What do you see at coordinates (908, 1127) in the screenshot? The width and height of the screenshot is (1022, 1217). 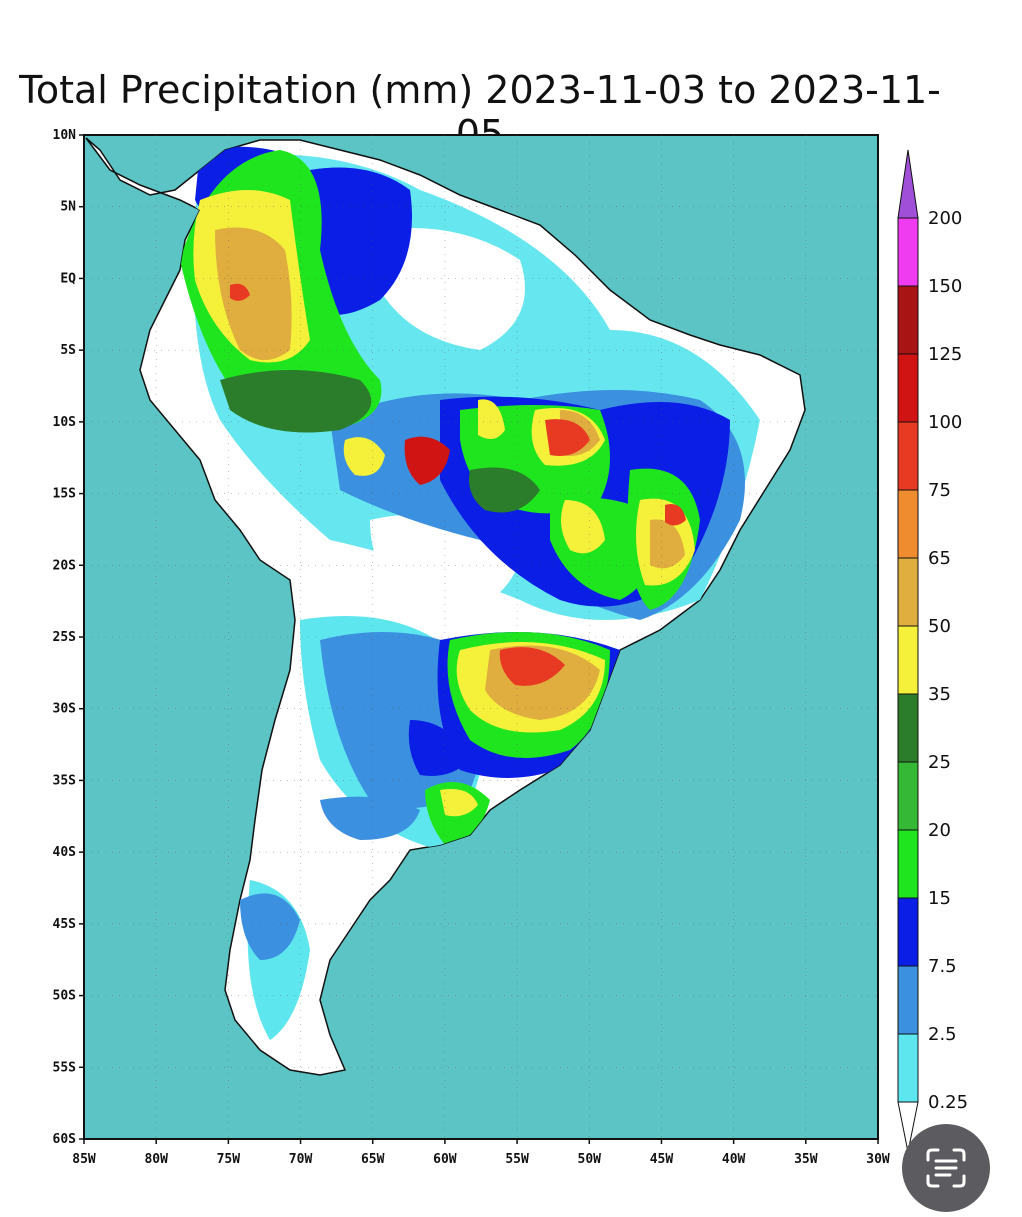 I see `colorbar-min-triangle` at bounding box center [908, 1127].